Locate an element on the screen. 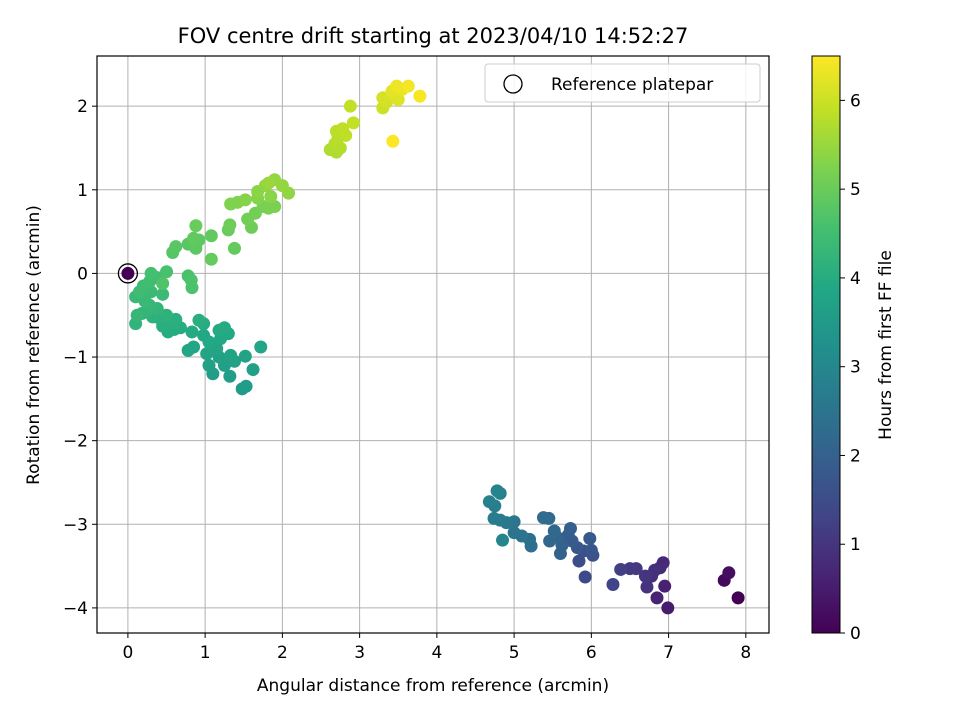 This screenshot has height=720, width=960. colorbar-ticks: 0 1 2 3 4 5 6 is located at coordinates (850, 367).